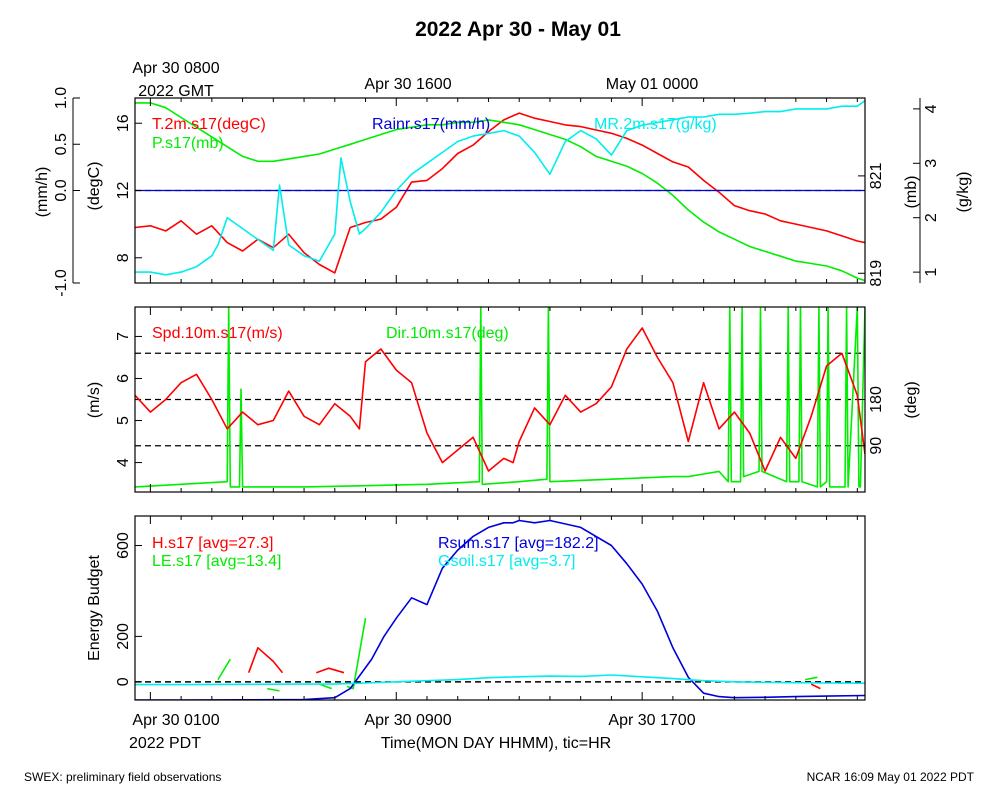 This screenshot has height=800, width=1000. What do you see at coordinates (61, 98) in the screenshot?
I see `rain-axis-tick-label: 1.0` at bounding box center [61, 98].